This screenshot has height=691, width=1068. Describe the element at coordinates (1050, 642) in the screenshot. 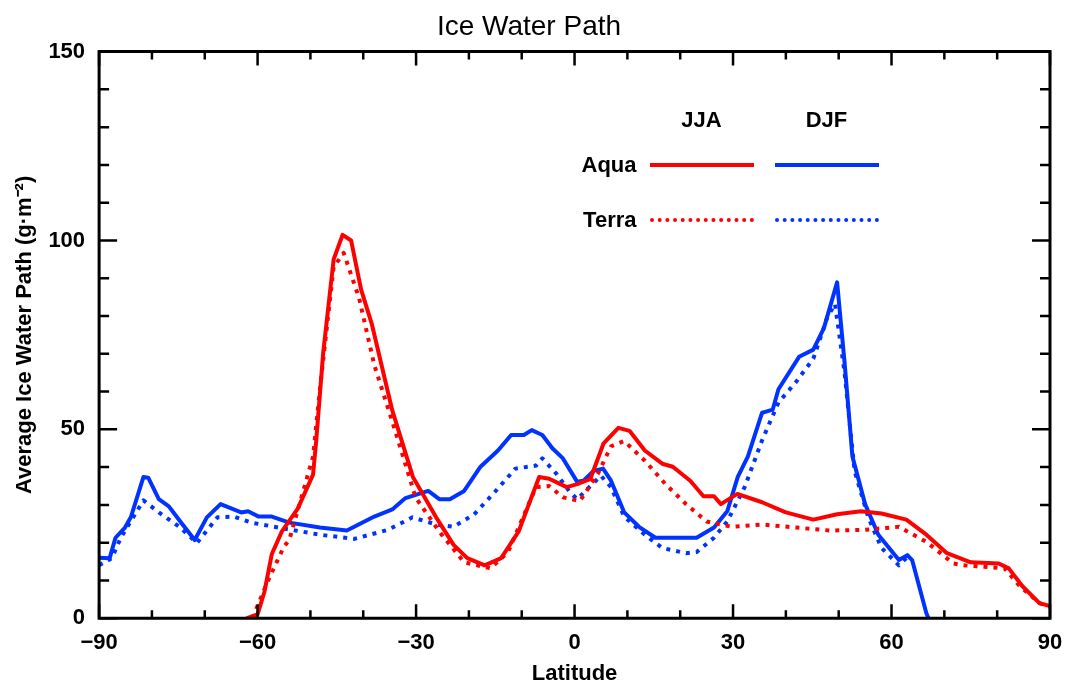

I see `x-tick-label: 90` at that location.